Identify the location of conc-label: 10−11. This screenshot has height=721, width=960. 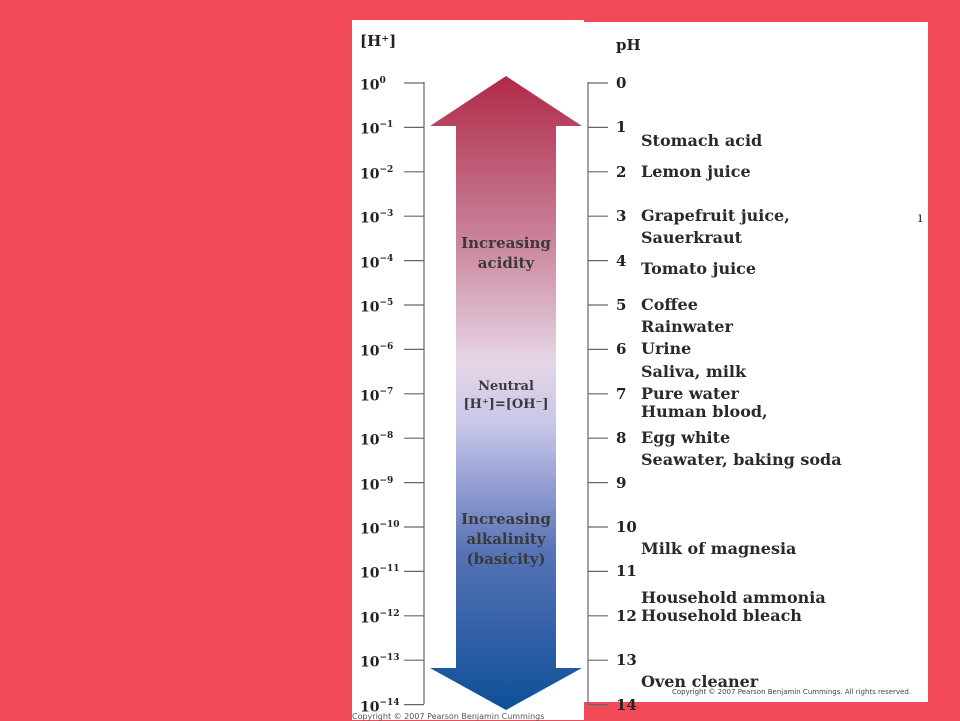
(380, 572).